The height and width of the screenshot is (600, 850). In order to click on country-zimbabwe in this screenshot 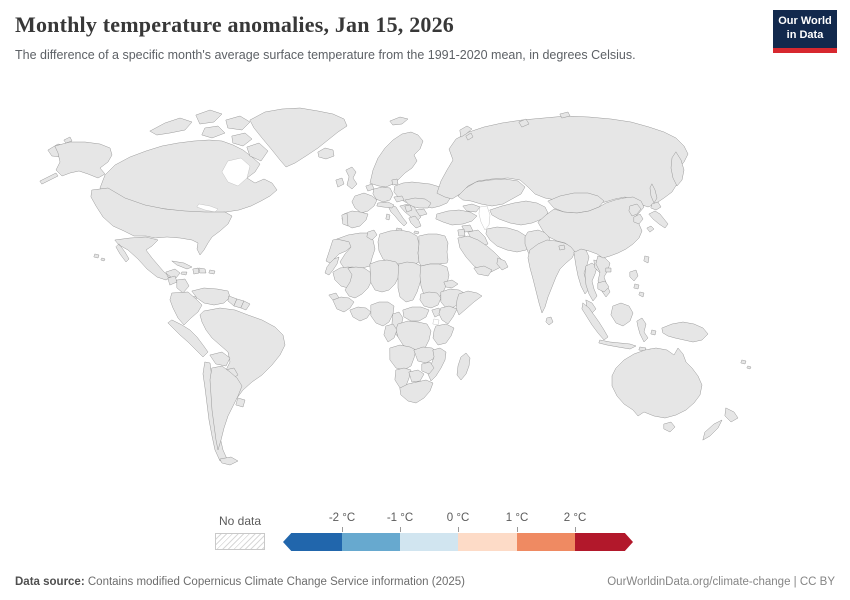, I will do `click(428, 368)`.